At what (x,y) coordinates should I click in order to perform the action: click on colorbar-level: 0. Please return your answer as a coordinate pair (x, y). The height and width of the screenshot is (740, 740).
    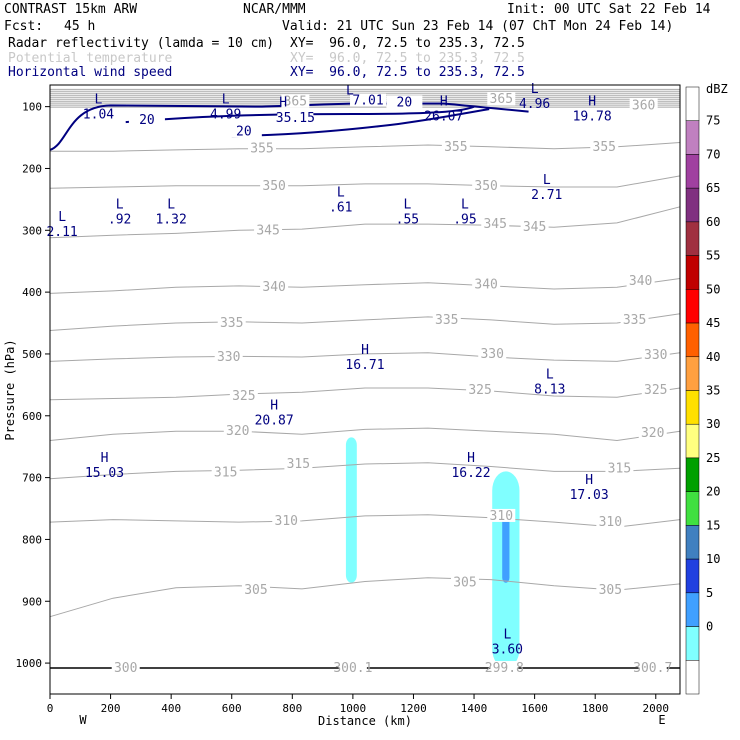
    Looking at the image, I should click on (709, 627).